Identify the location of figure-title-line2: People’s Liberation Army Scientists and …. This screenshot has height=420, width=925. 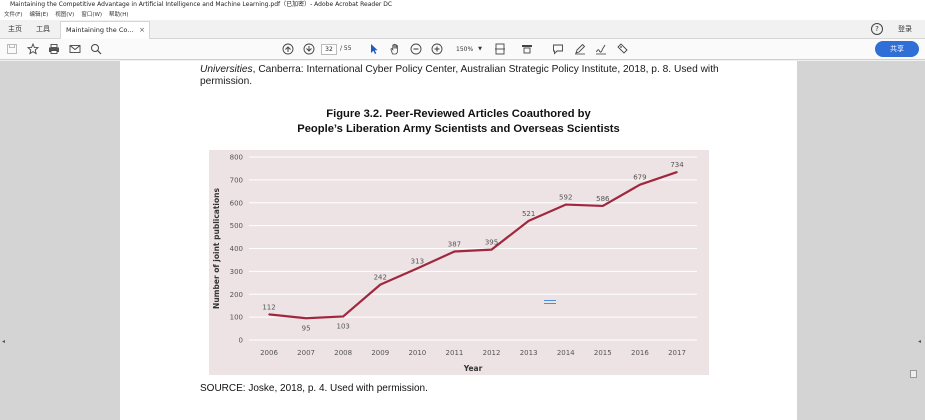
(458, 129).